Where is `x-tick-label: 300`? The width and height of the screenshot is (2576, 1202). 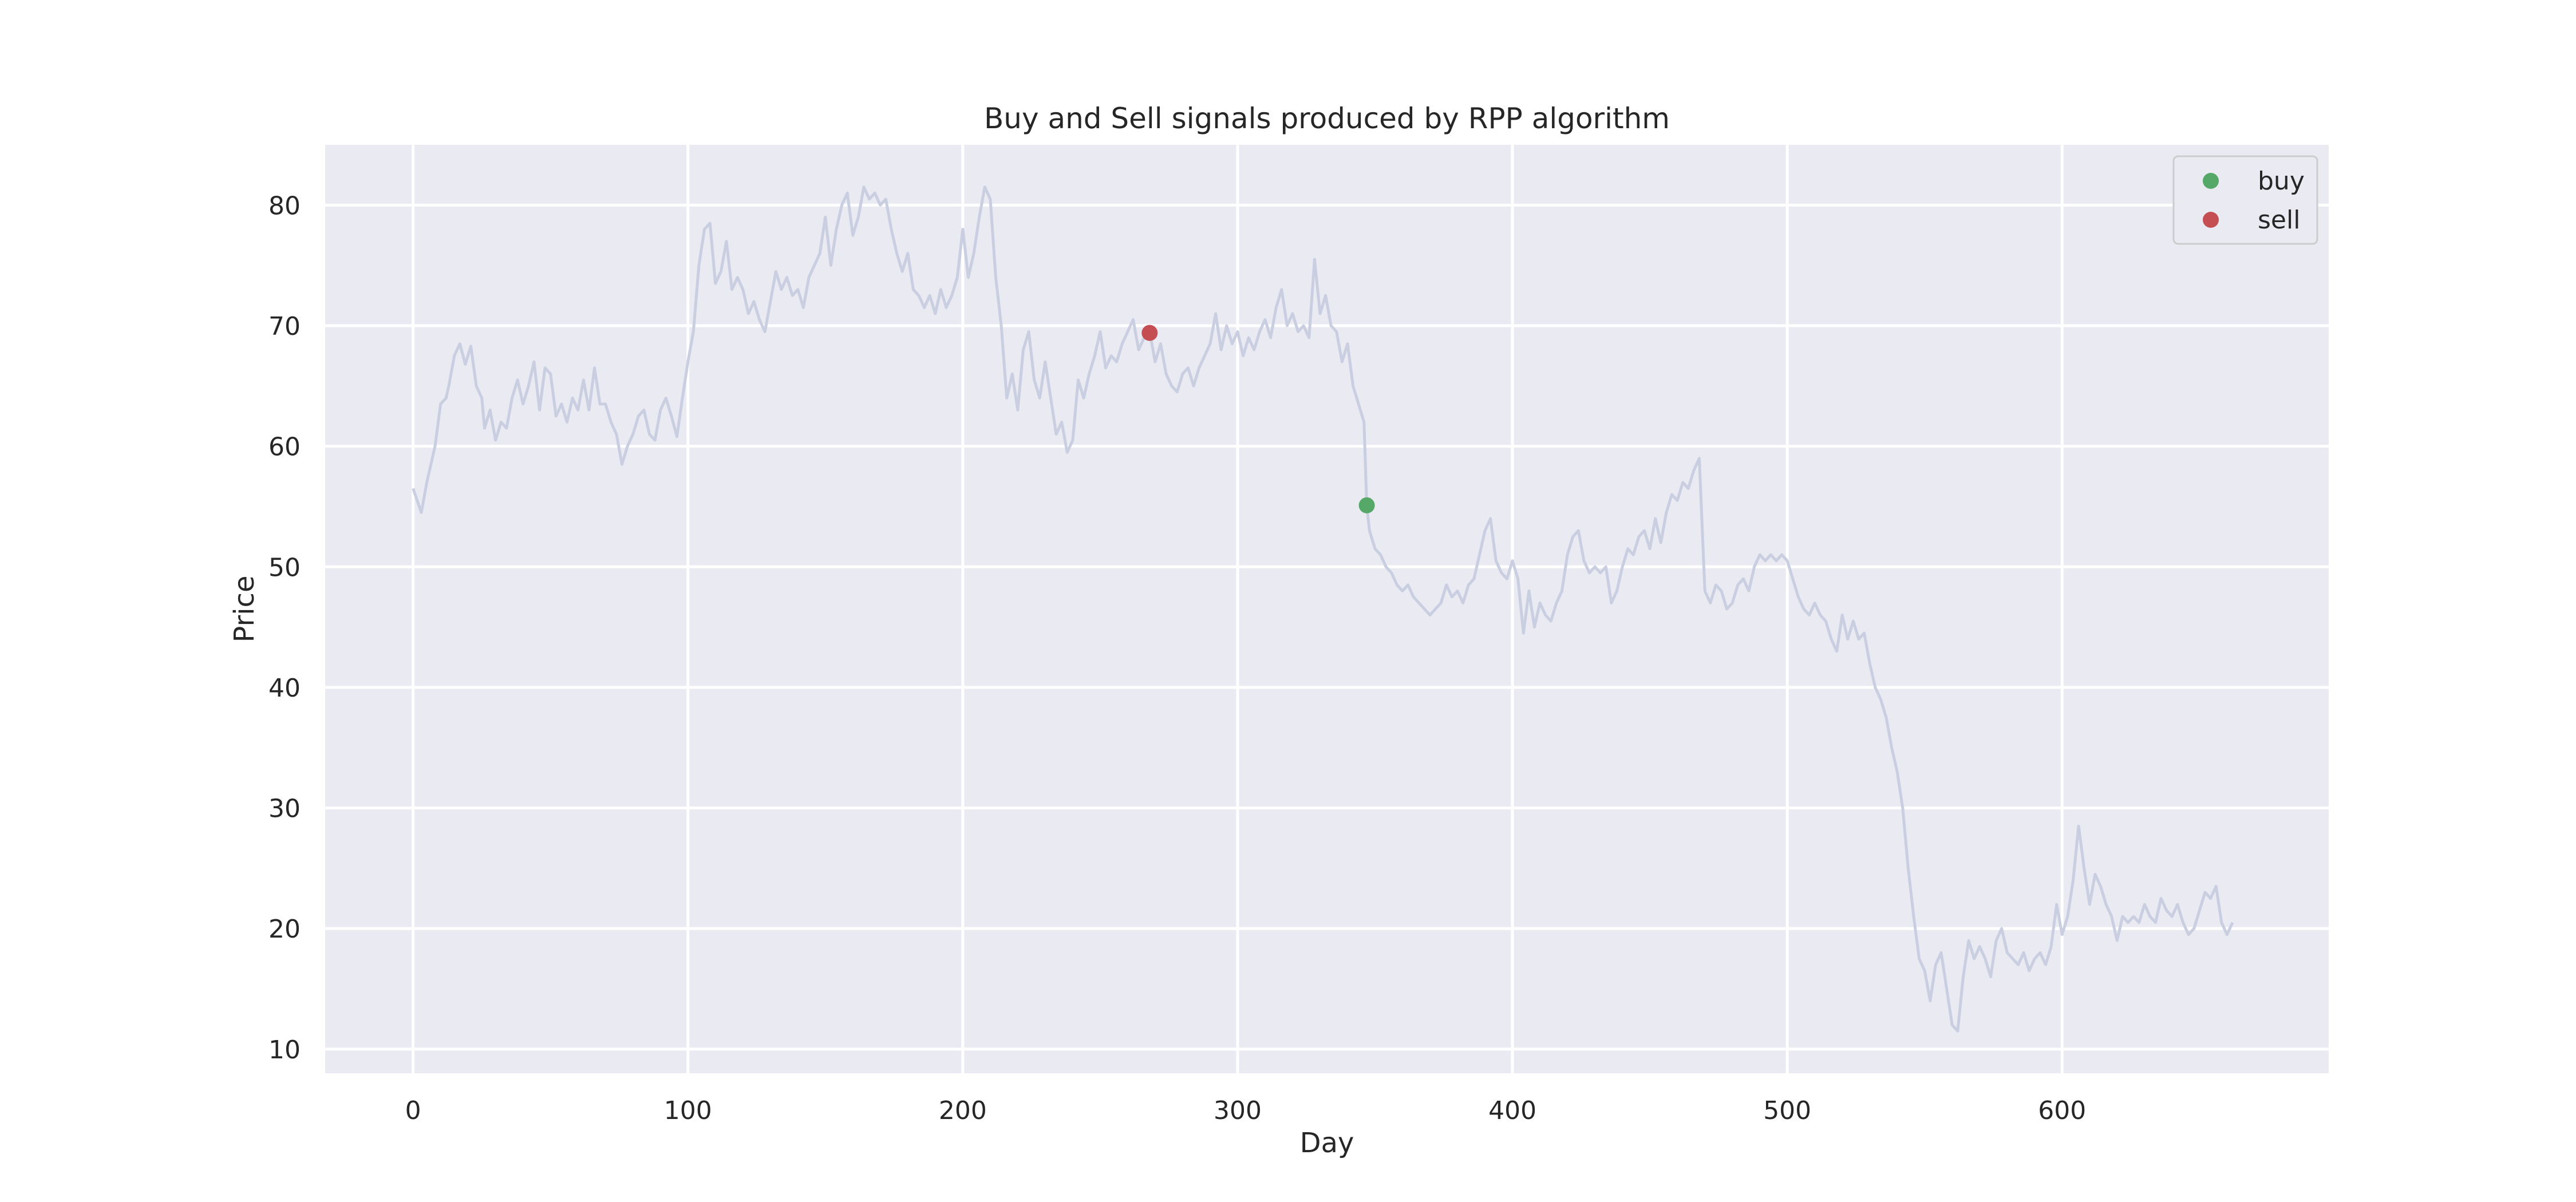
x-tick-label: 300 is located at coordinates (1238, 1111).